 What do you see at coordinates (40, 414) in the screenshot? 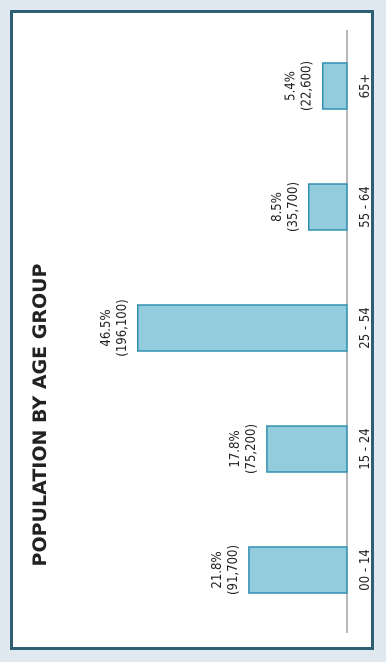
I see `chart-title: POPULATION BY AGE GROUP` at bounding box center [40, 414].